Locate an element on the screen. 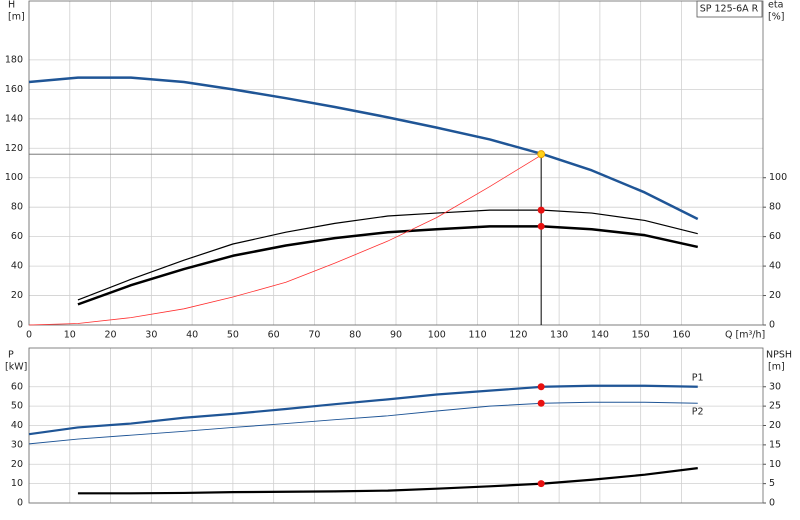 This screenshot has height=520, width=800. y2-unit: [%] is located at coordinates (776, 17).